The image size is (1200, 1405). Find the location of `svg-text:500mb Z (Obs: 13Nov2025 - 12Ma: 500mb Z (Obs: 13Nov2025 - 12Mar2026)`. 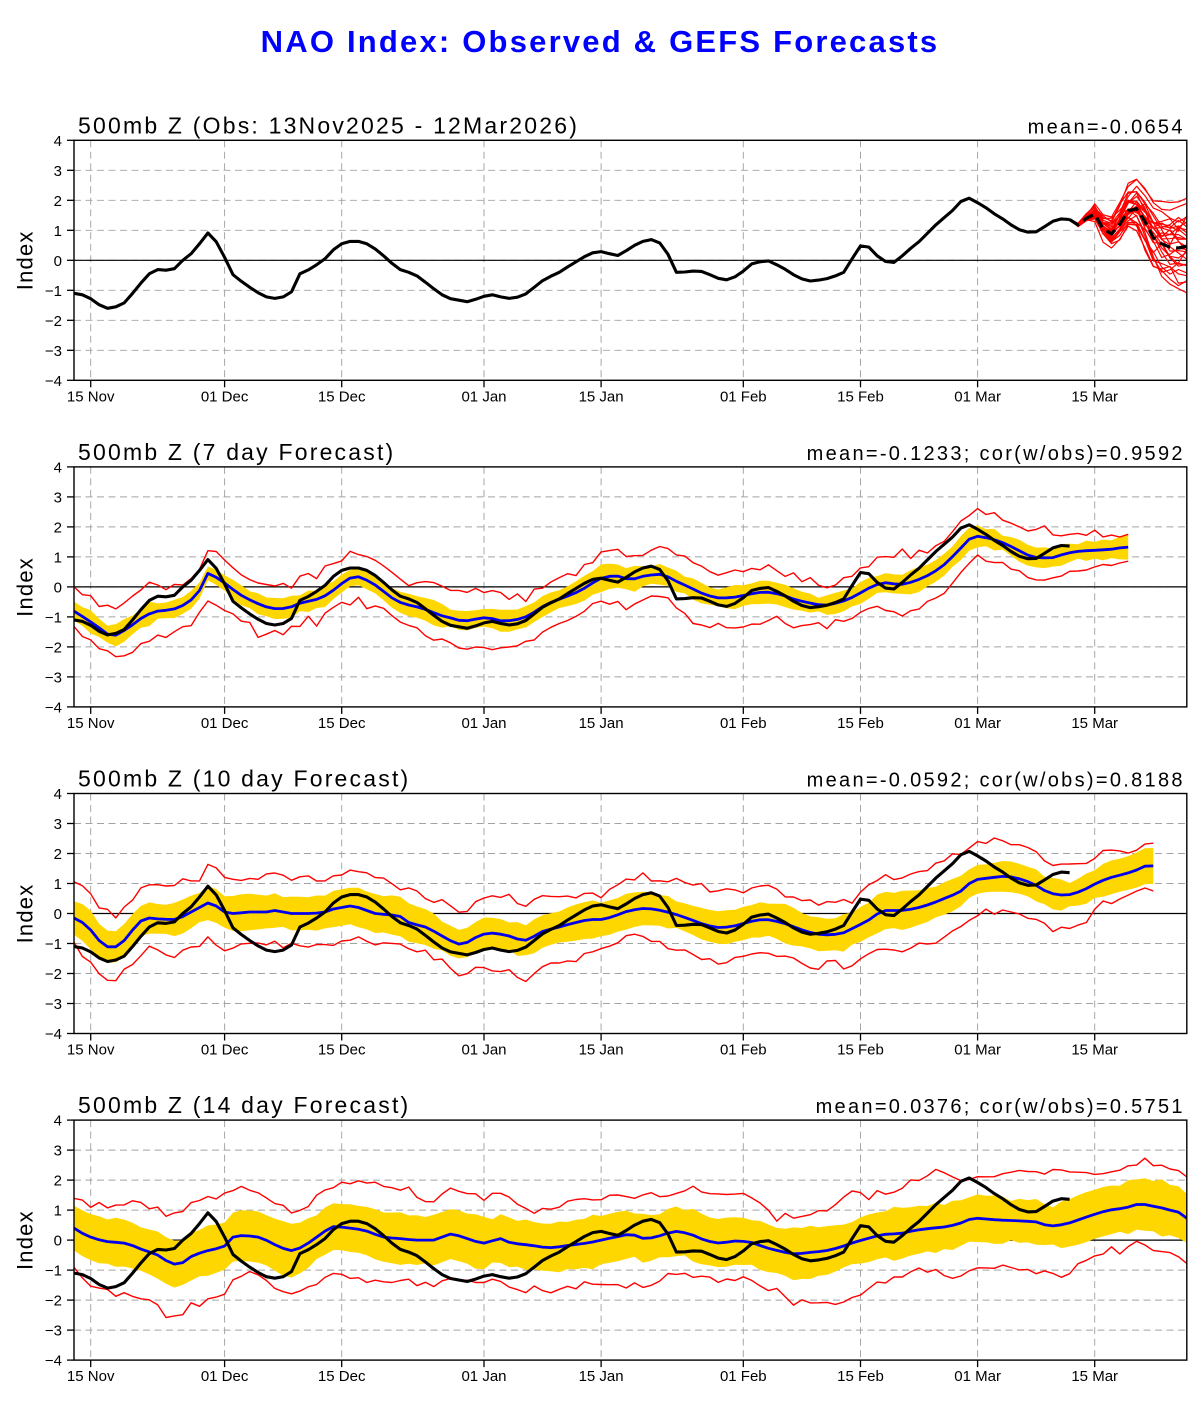

svg-text:500mb Z (Obs: 13Nov2025 - 12Ma: 500mb Z (Obs: 13Nov2025 - 12Mar2026) is located at coordinates (328, 125).